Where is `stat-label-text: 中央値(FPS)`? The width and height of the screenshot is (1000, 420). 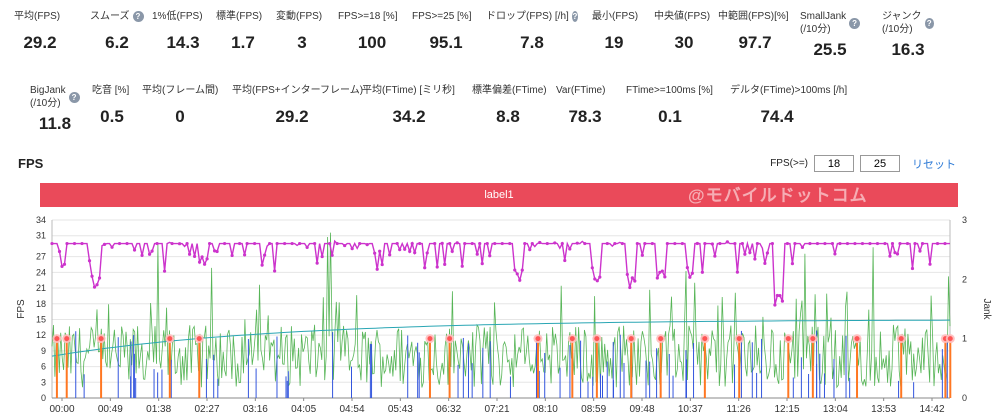 stat-label-text: 中央値(FPS) is located at coordinates (682, 16).